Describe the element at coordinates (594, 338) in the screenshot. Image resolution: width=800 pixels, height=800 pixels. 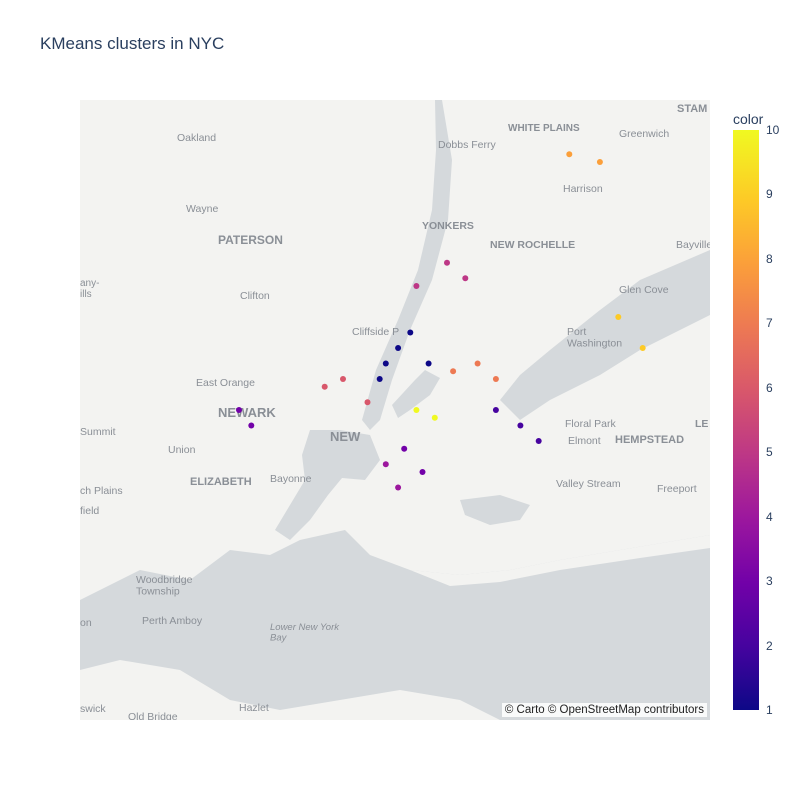
I see `label-port-washington: Port Washington` at that location.